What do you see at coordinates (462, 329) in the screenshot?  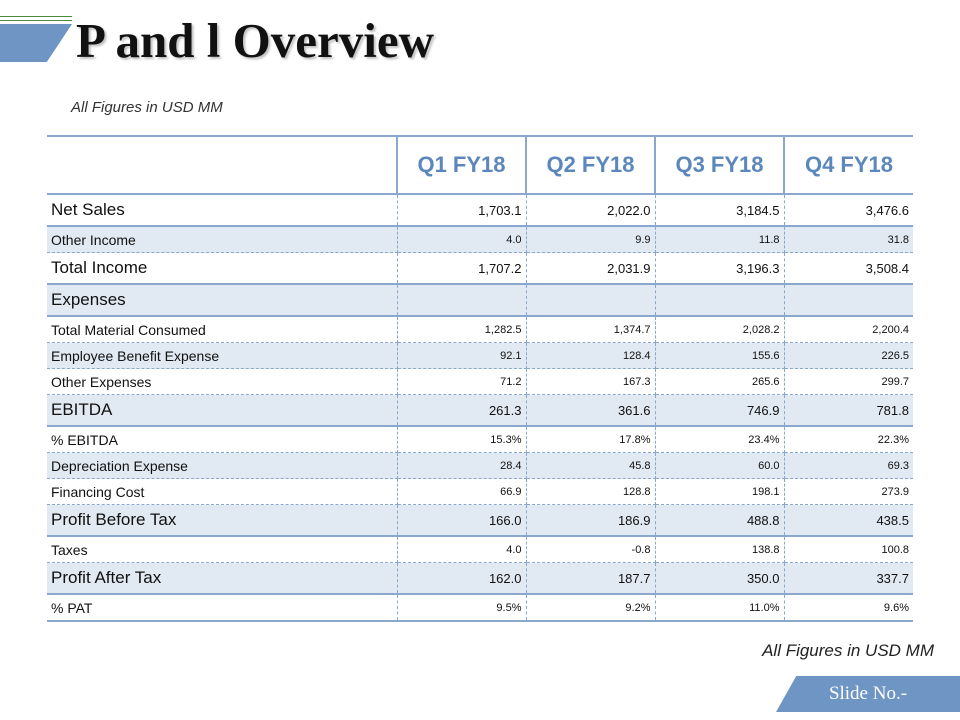 I see `value-cell-q1: 1,282.5` at bounding box center [462, 329].